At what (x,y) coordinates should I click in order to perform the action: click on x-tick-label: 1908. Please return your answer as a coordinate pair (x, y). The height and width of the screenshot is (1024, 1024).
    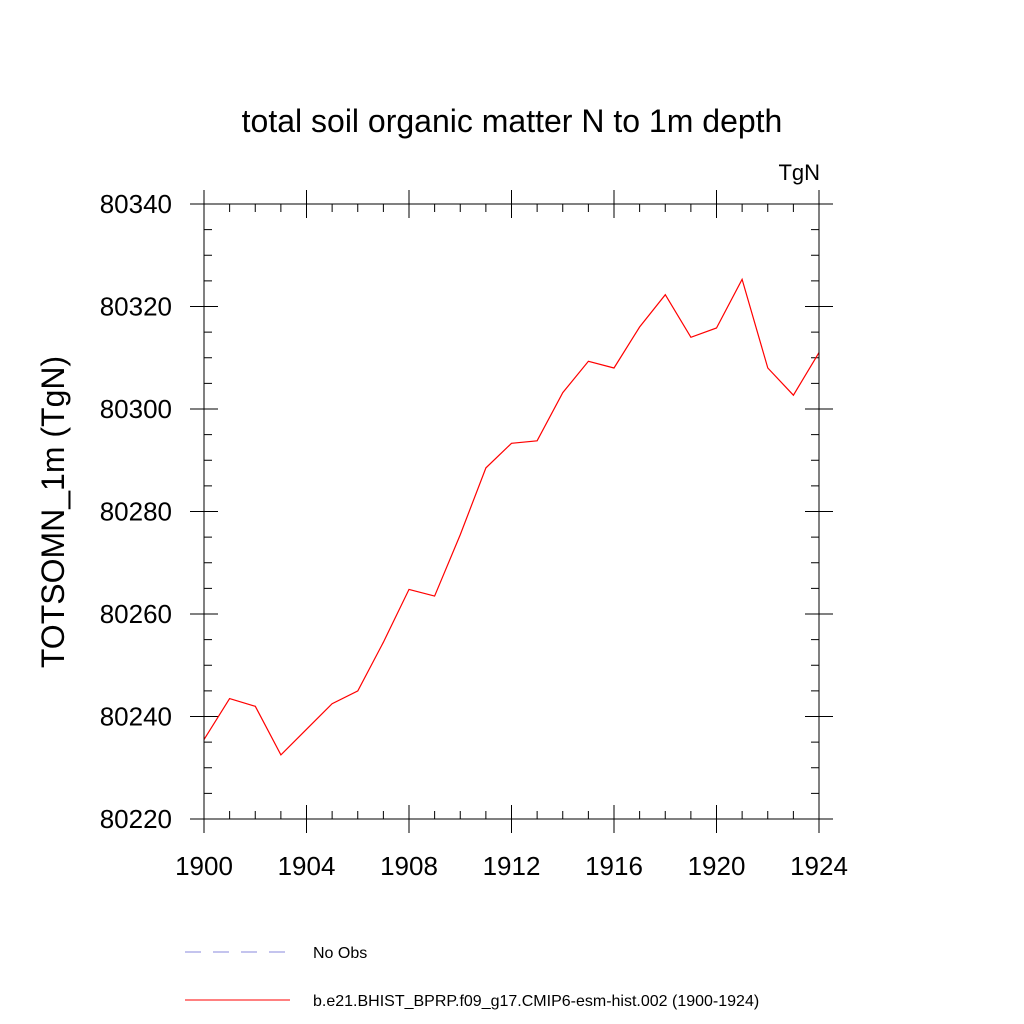
    Looking at the image, I should click on (409, 866).